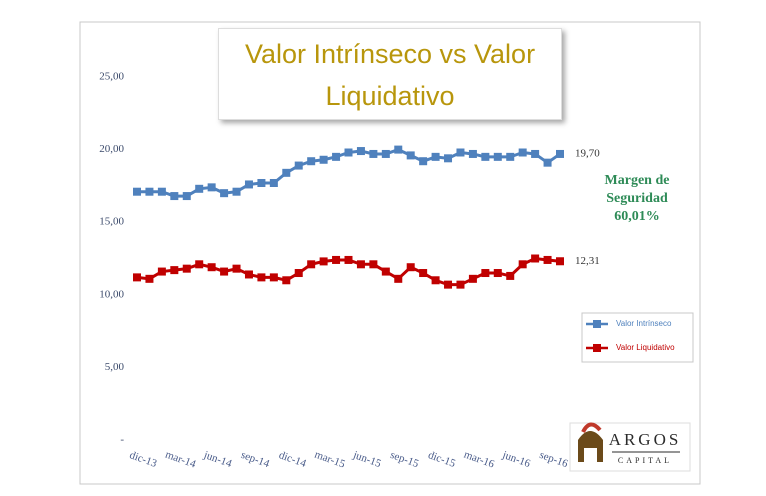 The image size is (766, 496). Describe the element at coordinates (637, 198) in the screenshot. I see `annotation: Seguridad` at that location.